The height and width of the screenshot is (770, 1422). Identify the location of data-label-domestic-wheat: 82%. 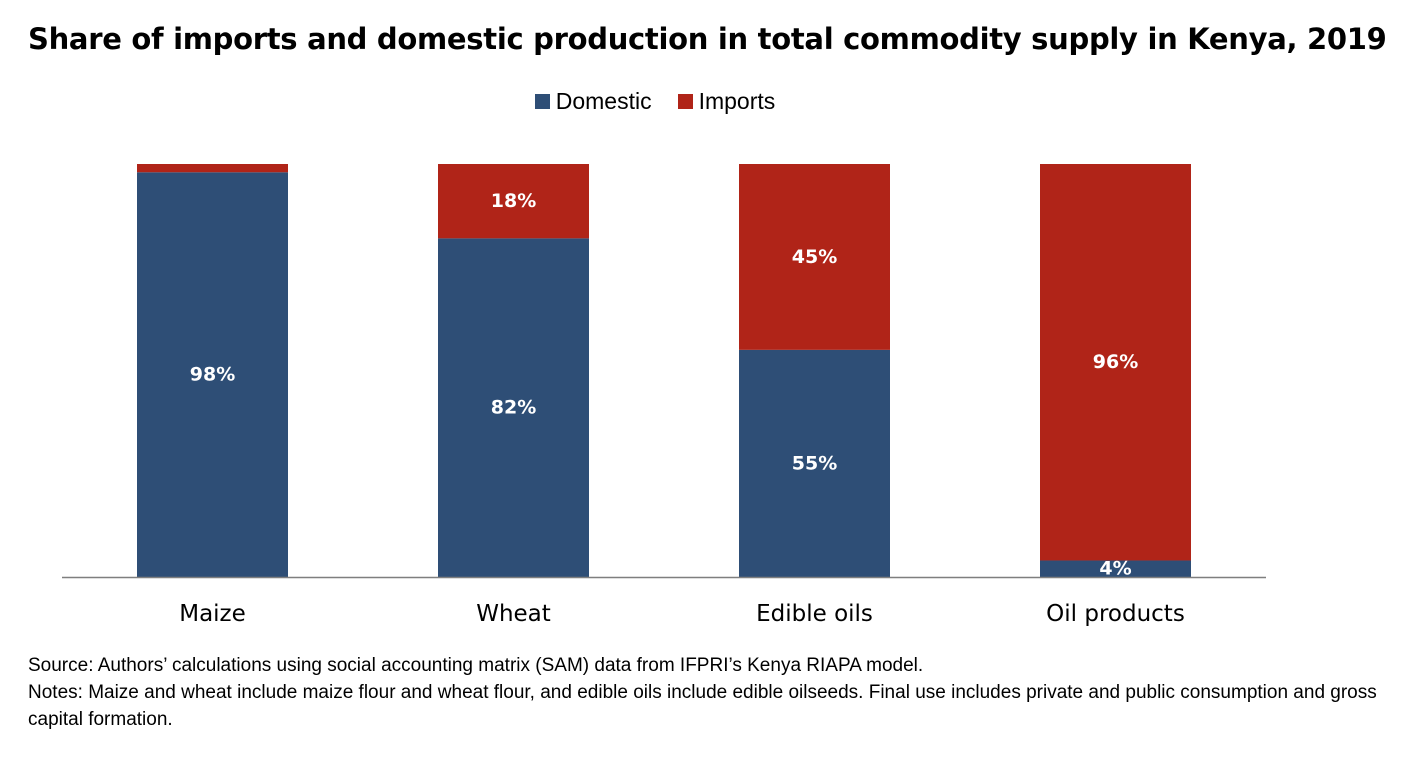
(513, 408).